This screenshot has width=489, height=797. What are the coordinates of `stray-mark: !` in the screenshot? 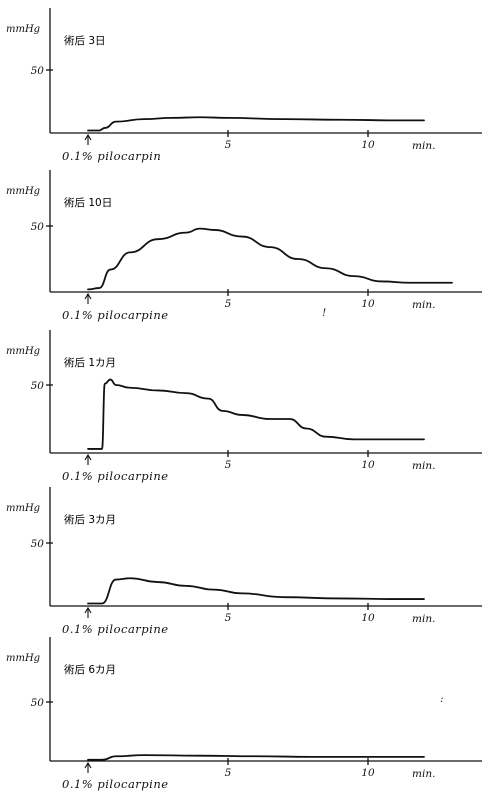 It's located at (324, 313).